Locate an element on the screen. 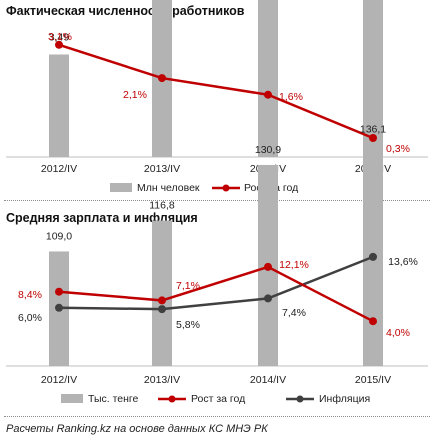  bar-label: 136,1 is located at coordinates (373, 129).